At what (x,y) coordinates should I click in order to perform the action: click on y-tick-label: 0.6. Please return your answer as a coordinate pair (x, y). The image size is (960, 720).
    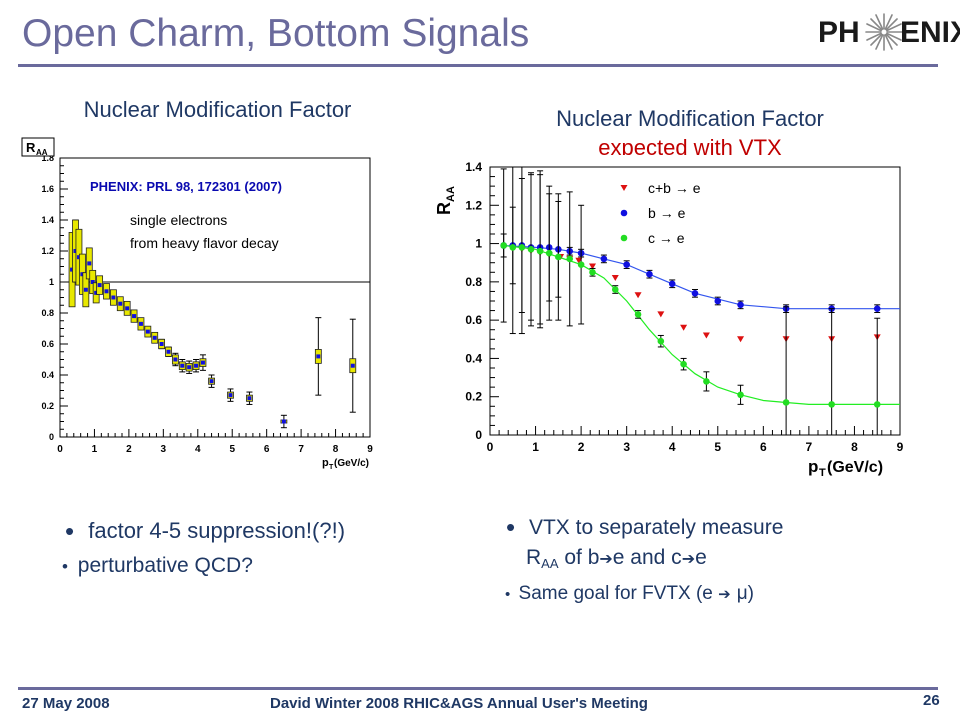
    Looking at the image, I should click on (47, 344).